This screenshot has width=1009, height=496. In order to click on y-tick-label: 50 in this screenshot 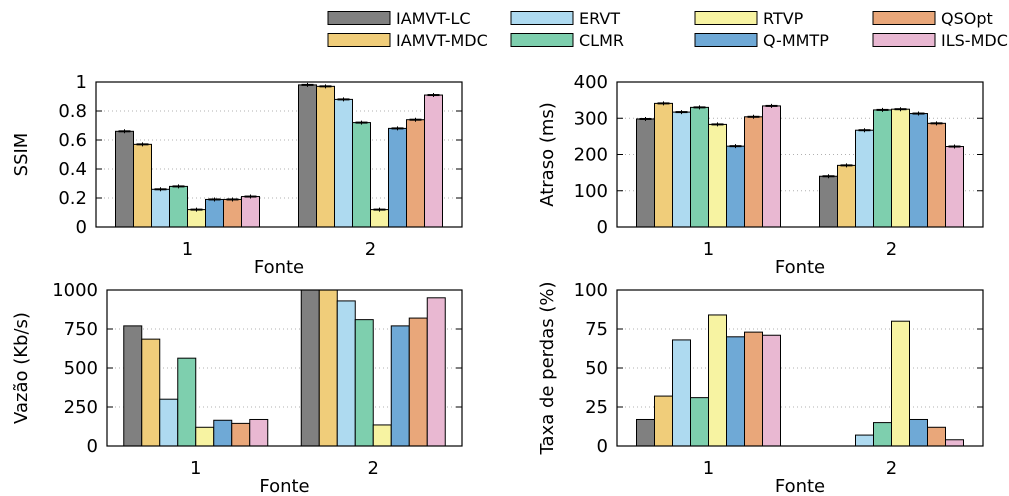, I will do `click(596, 368)`.